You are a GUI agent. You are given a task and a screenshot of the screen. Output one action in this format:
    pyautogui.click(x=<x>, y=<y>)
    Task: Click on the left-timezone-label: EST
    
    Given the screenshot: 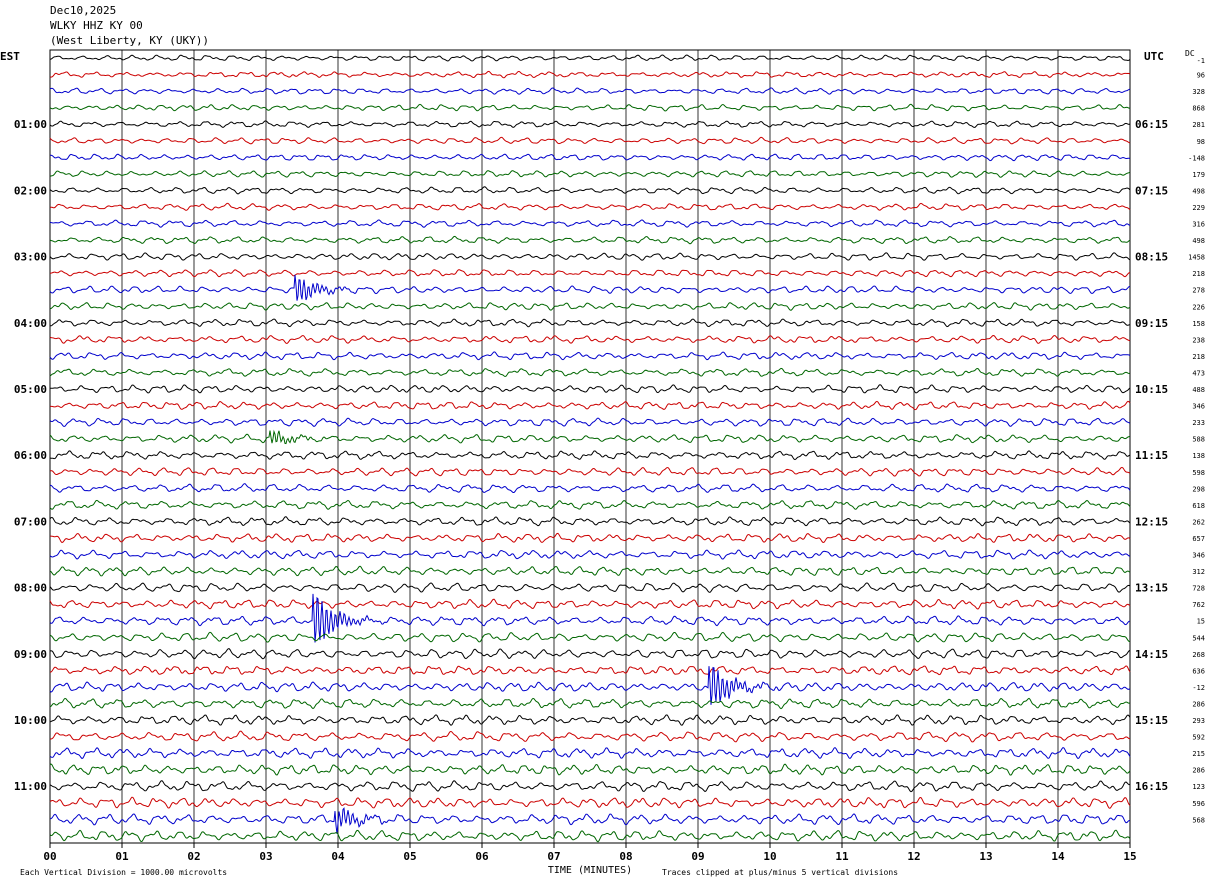 What is the action you would take?
    pyautogui.click(x=10, y=56)
    